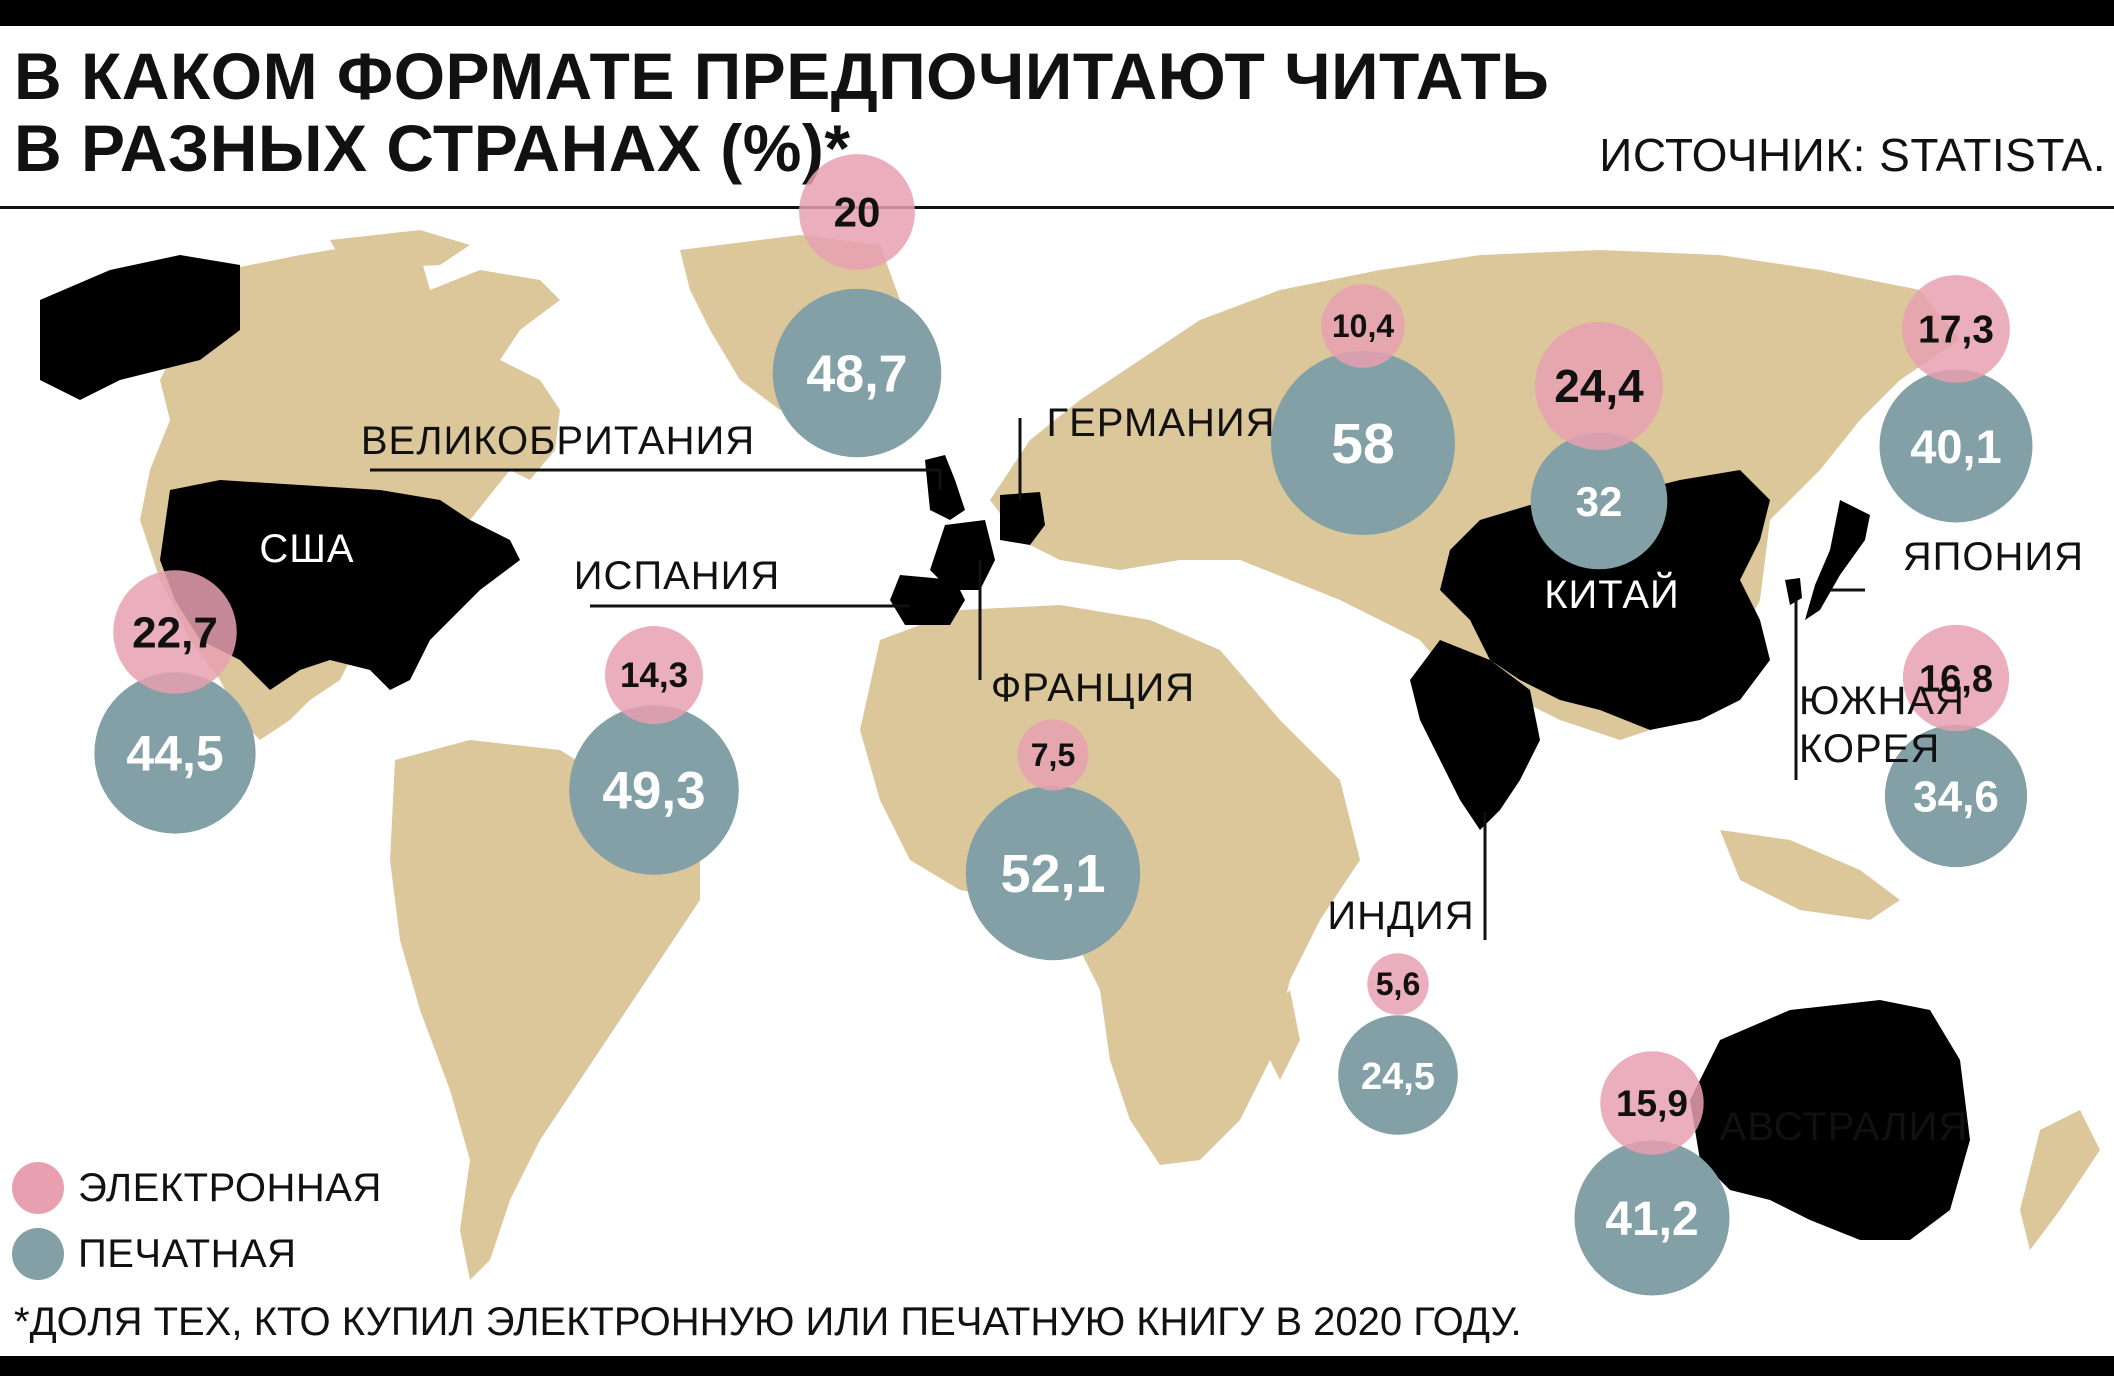 Image resolution: width=2114 pixels, height=1376 pixels. I want to click on print-bubble-индия, so click(1398, 1075).